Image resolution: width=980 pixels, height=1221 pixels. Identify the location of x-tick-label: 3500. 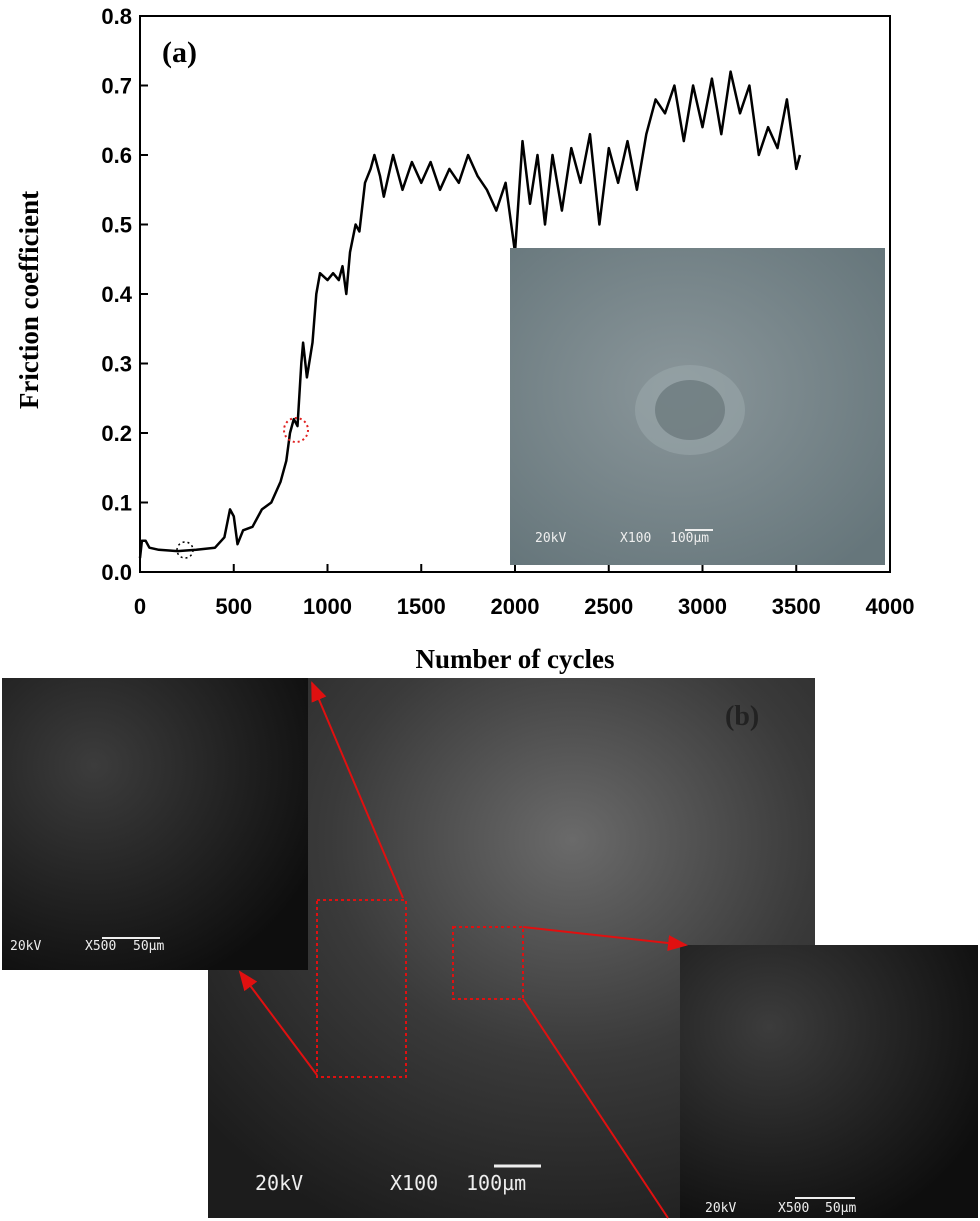
(796, 606).